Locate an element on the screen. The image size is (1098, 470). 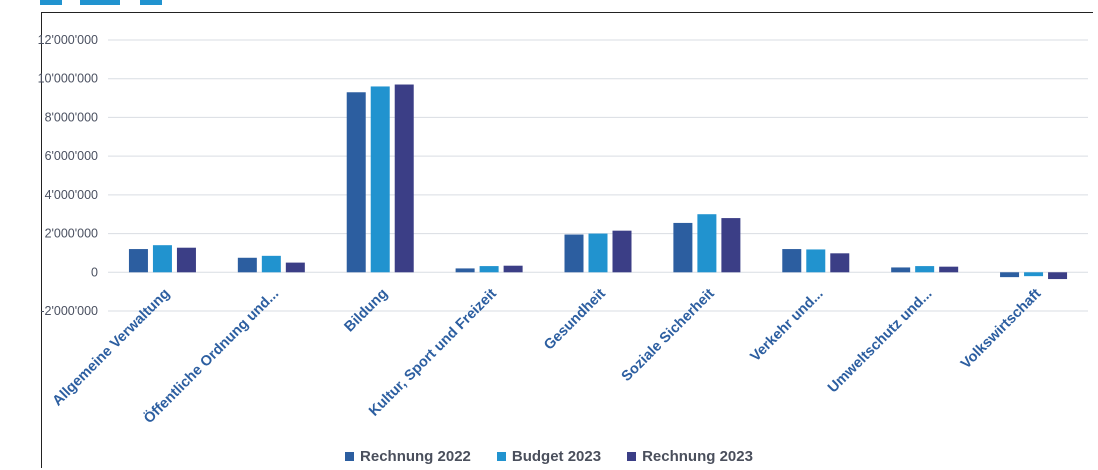
x-tick-label: Soziale Sicherheit is located at coordinates (668, 335).